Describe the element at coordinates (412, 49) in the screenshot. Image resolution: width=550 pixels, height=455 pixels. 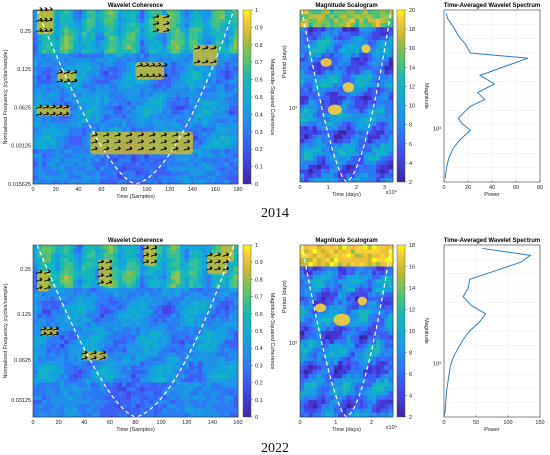
I see `colorbar-tick-label: 16` at that location.